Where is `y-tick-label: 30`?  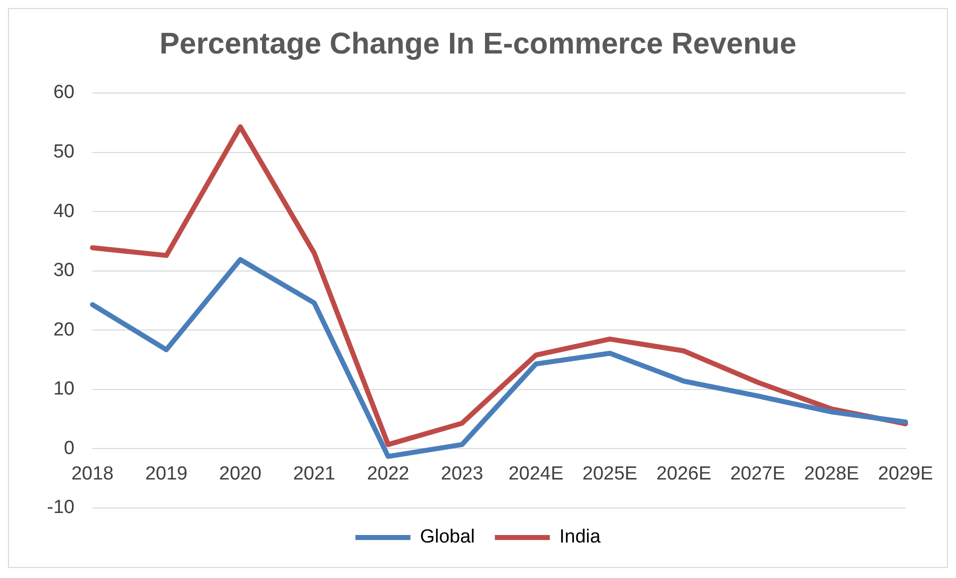
y-tick-label: 30 is located at coordinates (63, 271).